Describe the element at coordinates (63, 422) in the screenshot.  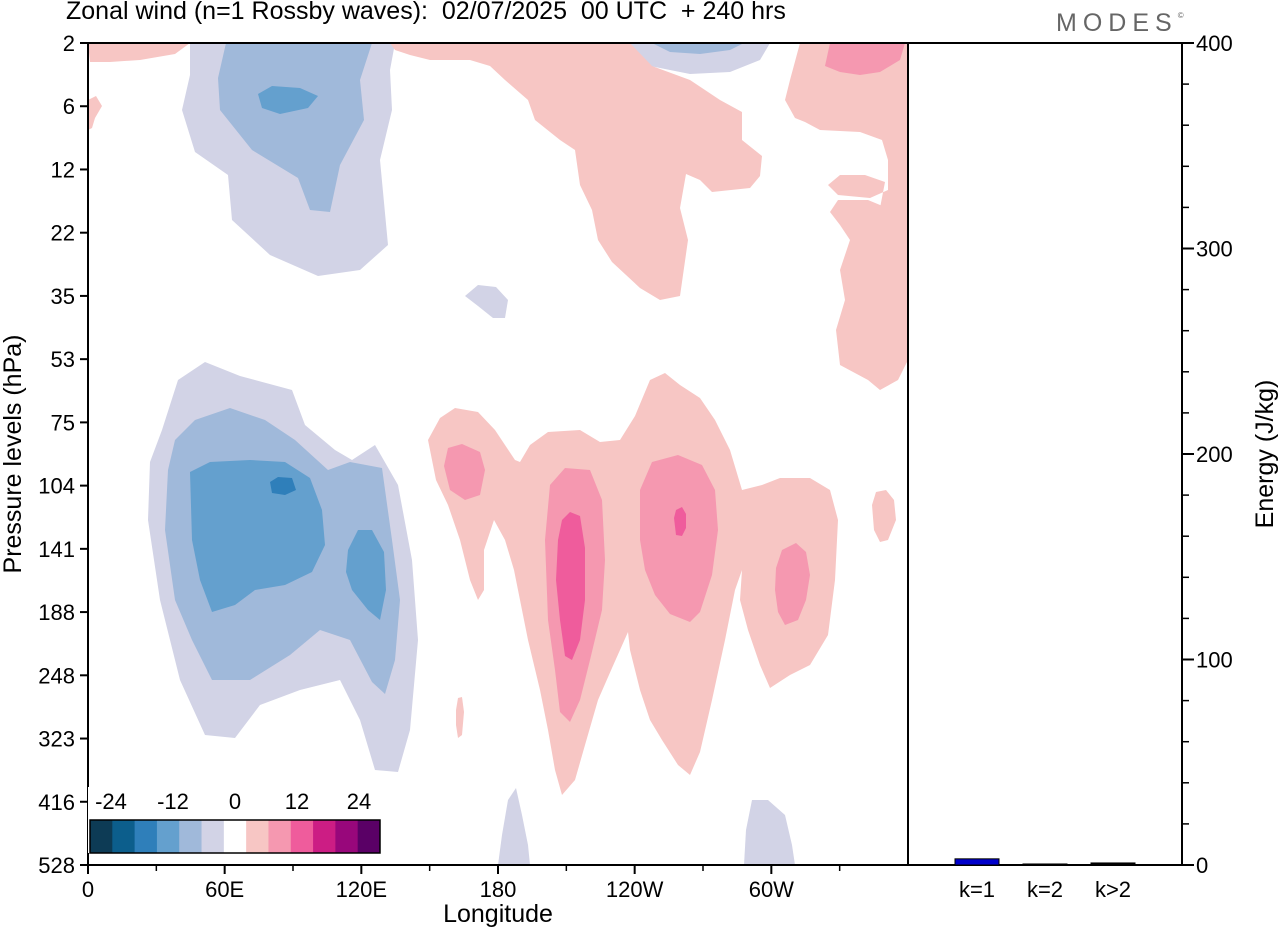
I see `y-tick-label: 75` at that location.